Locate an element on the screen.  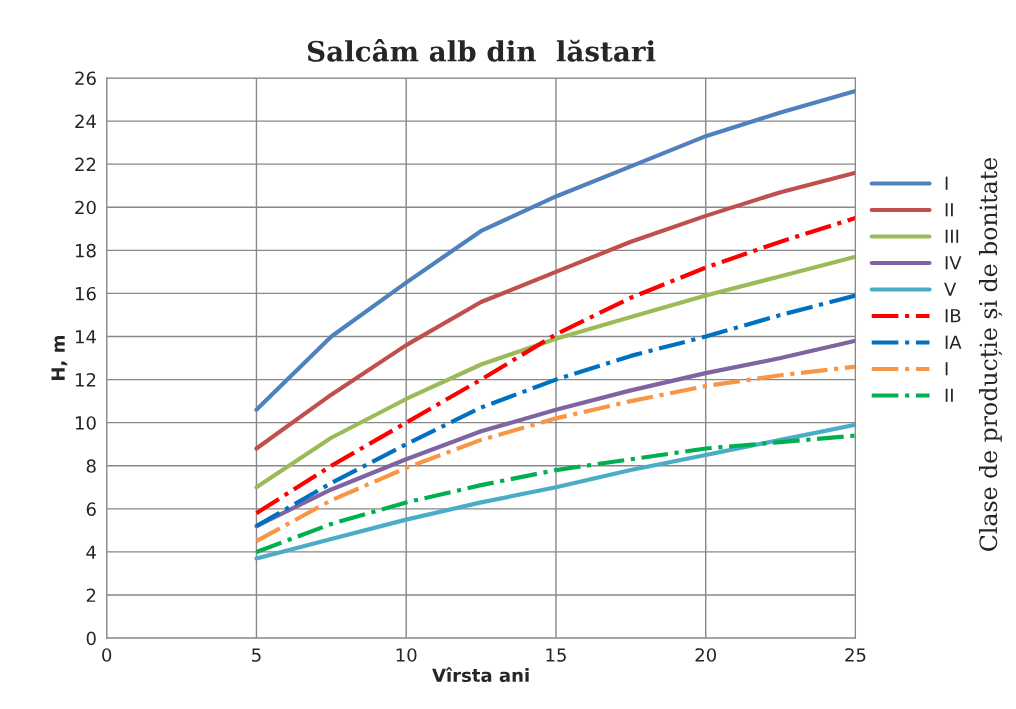
x-tick-label: 15 is located at coordinates (556, 655).